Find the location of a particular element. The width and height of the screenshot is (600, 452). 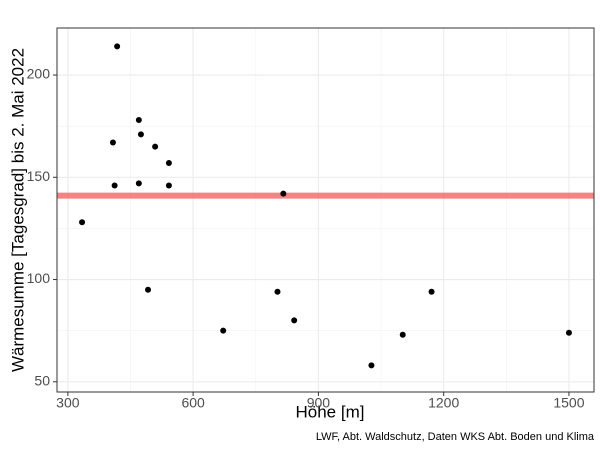

x-tick-label: 300 is located at coordinates (68, 403).